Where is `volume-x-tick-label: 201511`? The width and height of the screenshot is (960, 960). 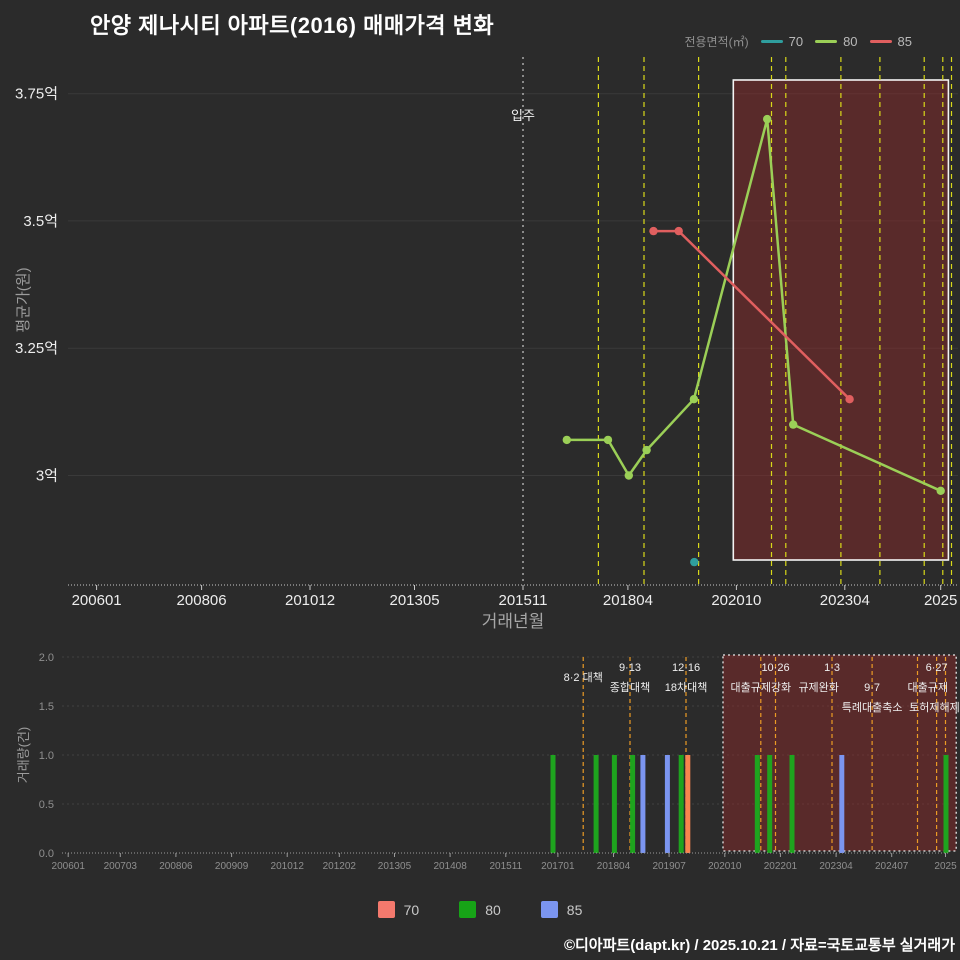
volume-x-tick-label: 201511 is located at coordinates (505, 866).